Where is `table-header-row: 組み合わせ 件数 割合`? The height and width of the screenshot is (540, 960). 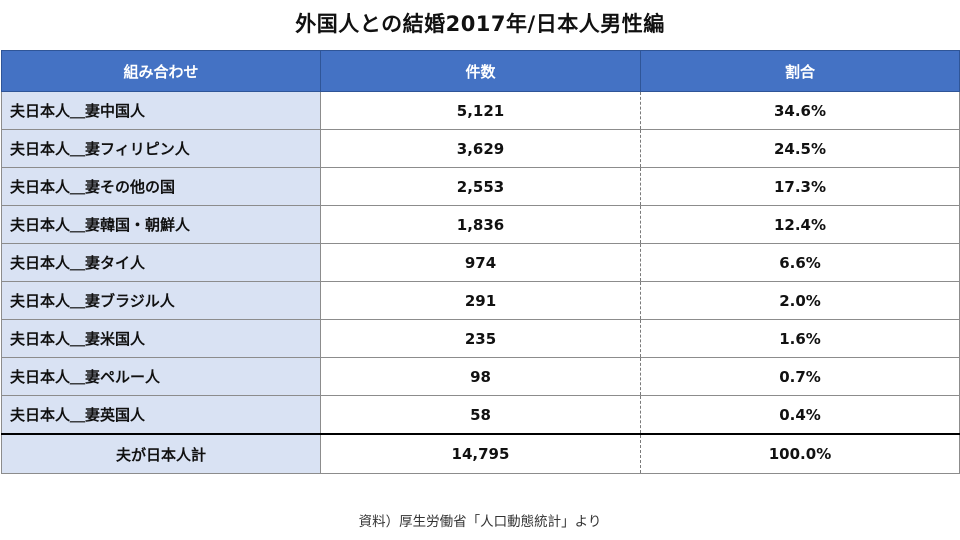
table-header-row: 組み合わせ 件数 割合 is located at coordinates (480, 71).